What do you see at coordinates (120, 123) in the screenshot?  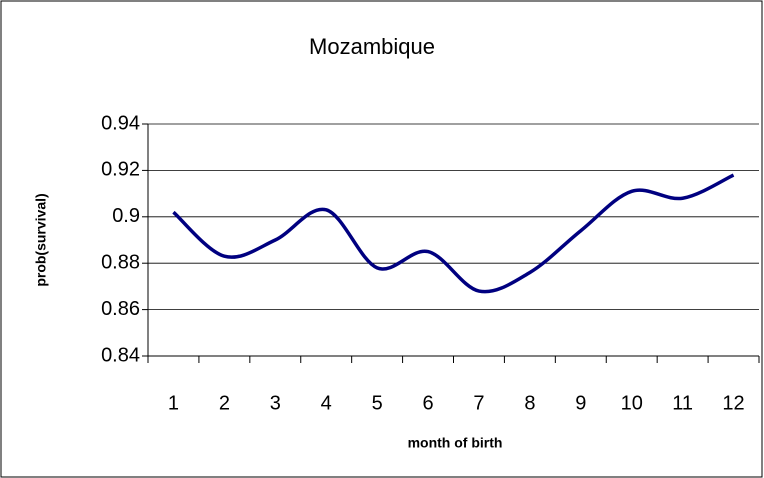 I see `y-tick-label: 0.94` at bounding box center [120, 123].